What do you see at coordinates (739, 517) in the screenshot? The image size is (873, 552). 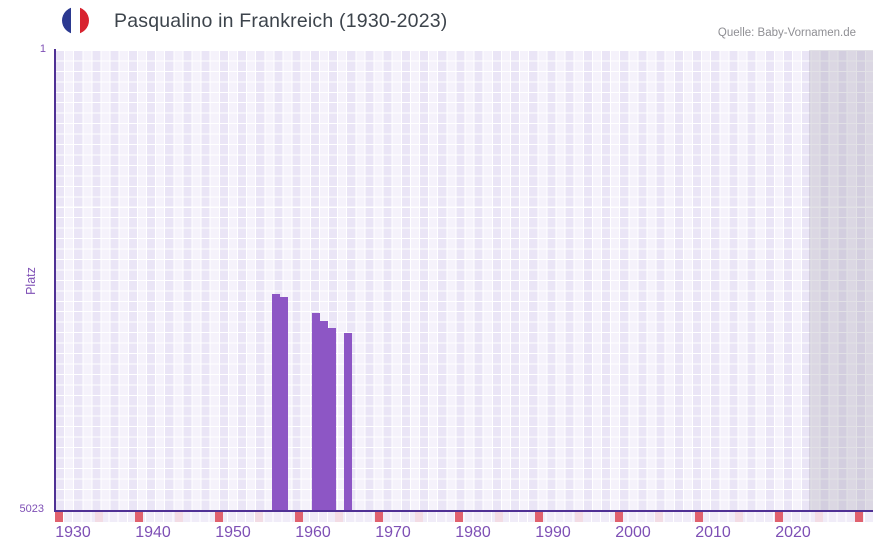 I see `strip-marker-half-decade-2015` at bounding box center [739, 517].